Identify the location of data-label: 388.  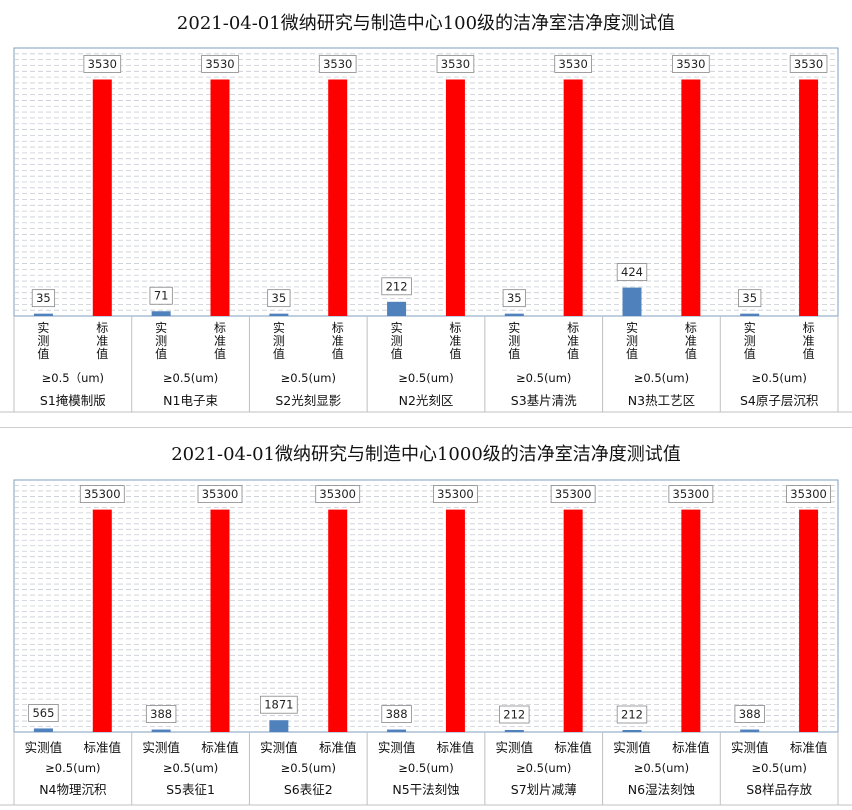
(750, 714).